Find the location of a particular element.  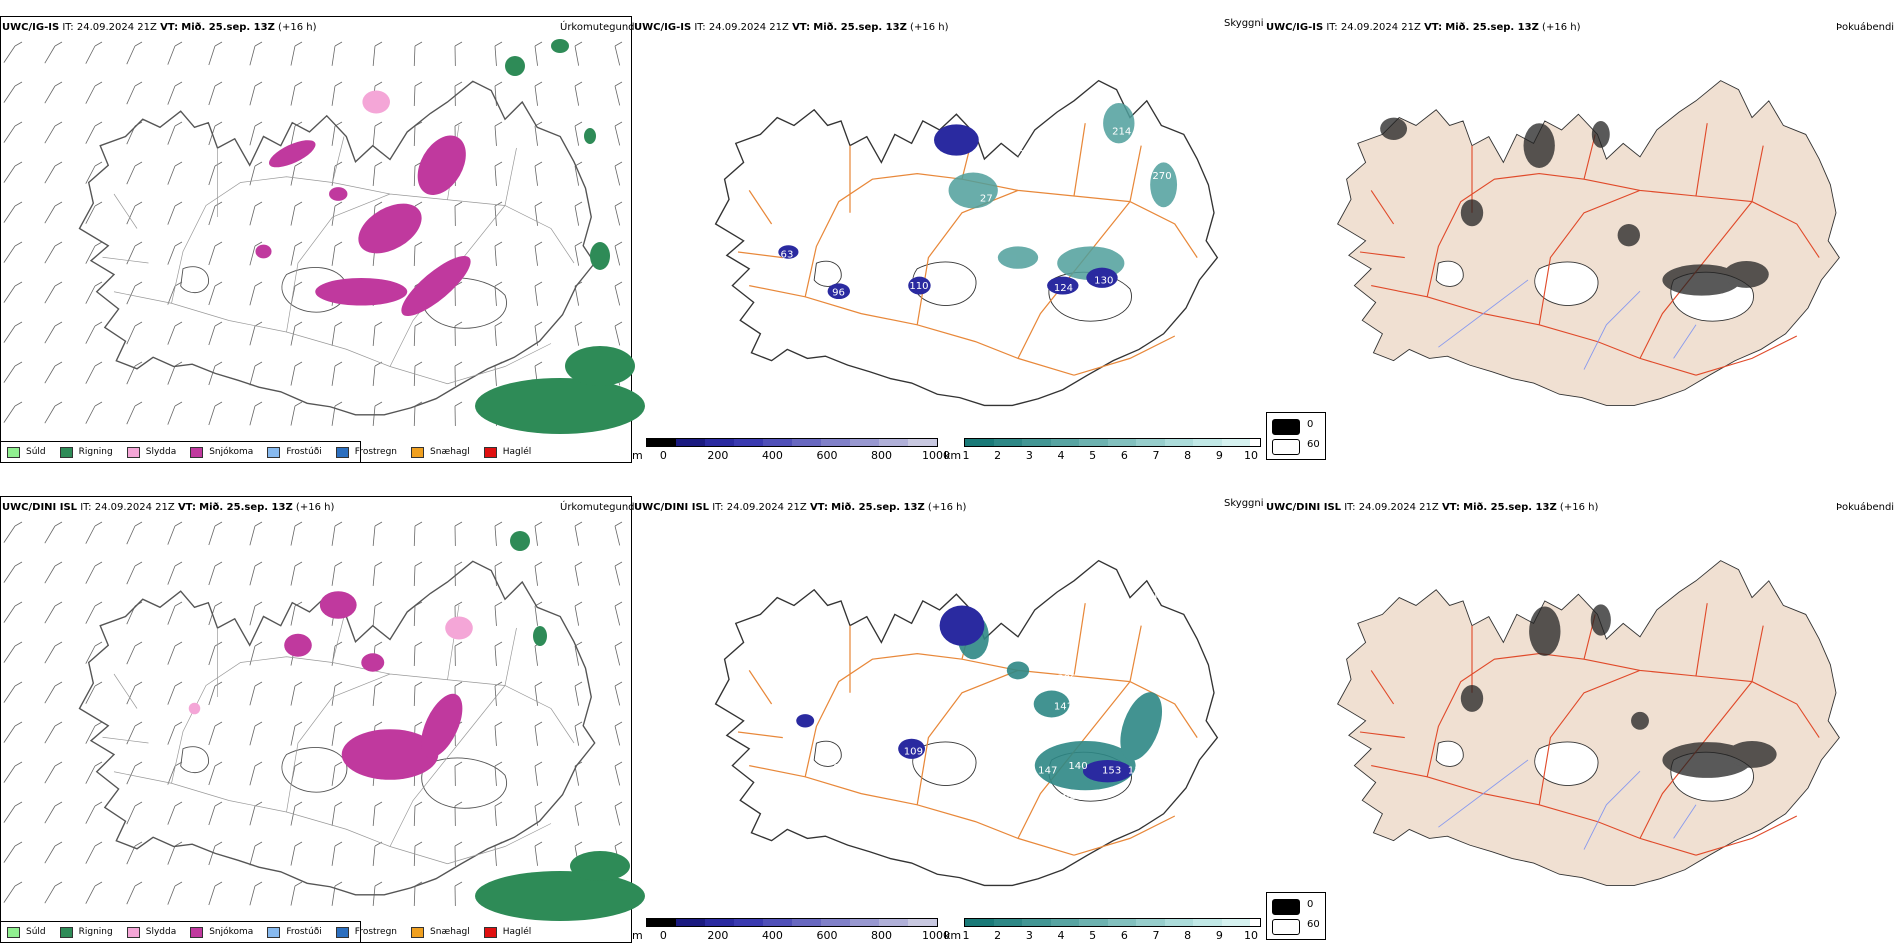

colorbar-tick: 10 is located at coordinates (1251, 455).